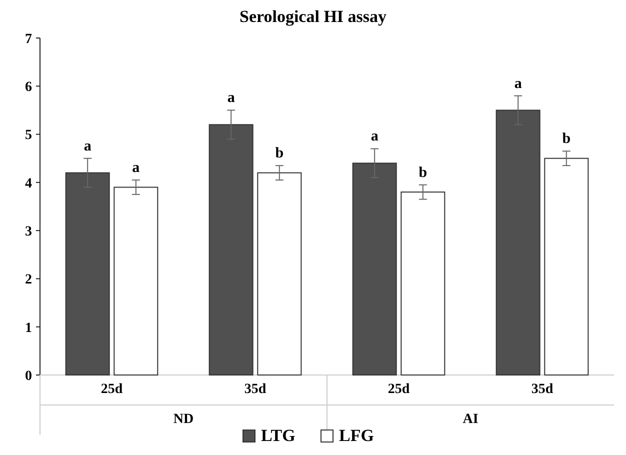 This screenshot has width=626, height=455. I want to click on y-tick-label: 7, so click(28, 39).